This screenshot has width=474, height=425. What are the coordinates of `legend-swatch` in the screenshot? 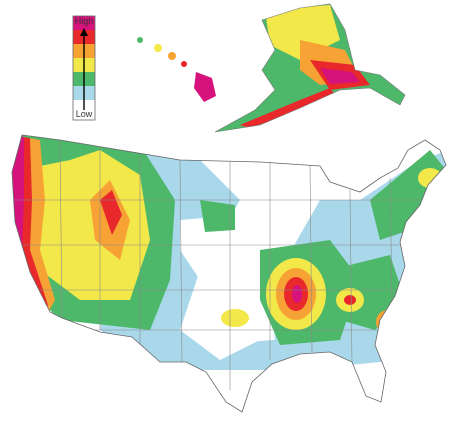 It's located at (84, 23).